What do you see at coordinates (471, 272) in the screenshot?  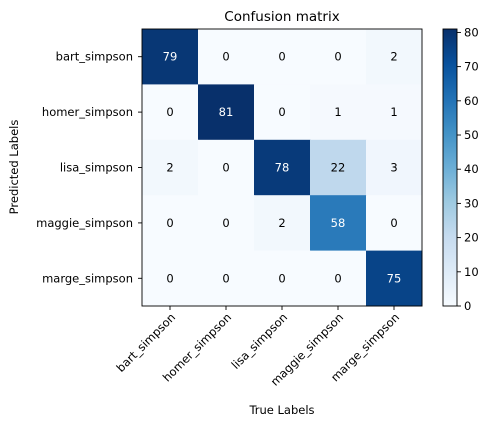 I see `colorbar-tick-label: 10` at bounding box center [471, 272].